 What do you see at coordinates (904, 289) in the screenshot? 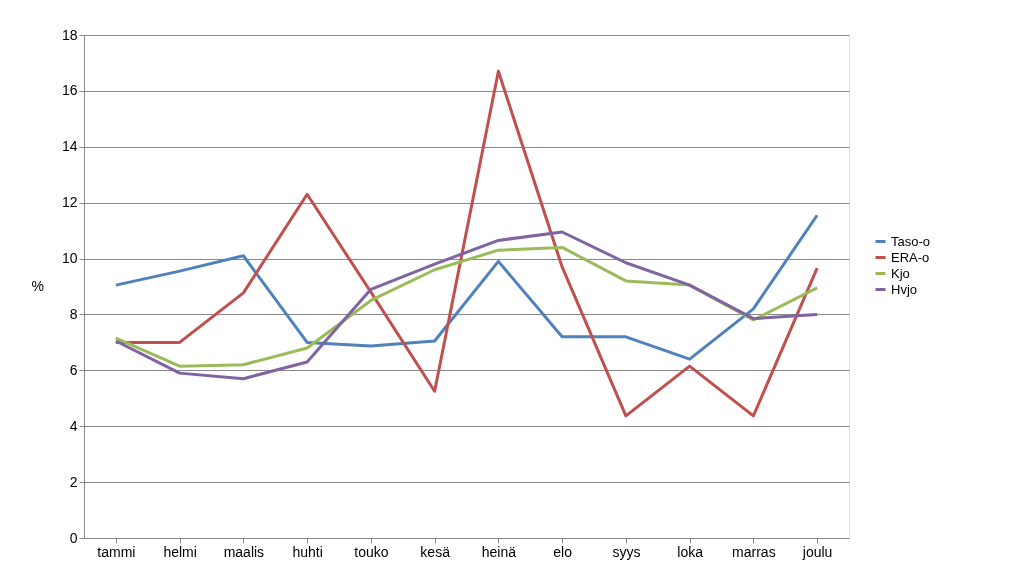
I see `legend-label: Hvjo` at bounding box center [904, 289].